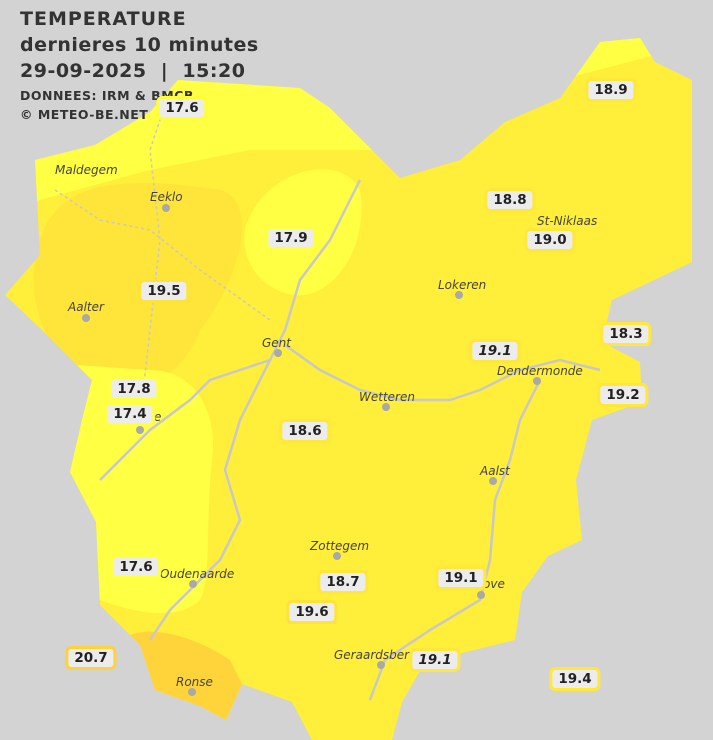  What do you see at coordinates (575, 679) in the screenshot?
I see `temperature-reading: 19.4` at bounding box center [575, 679].